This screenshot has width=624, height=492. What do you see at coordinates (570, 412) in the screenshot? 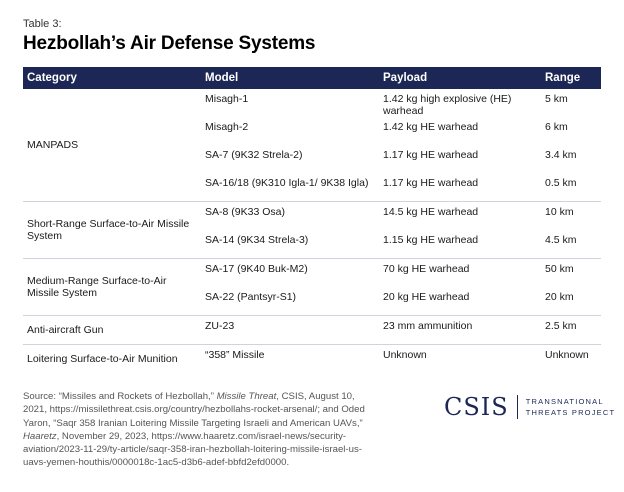
I see `logo-subtitle-line-2: THREATS PROJECT` at bounding box center [570, 412].